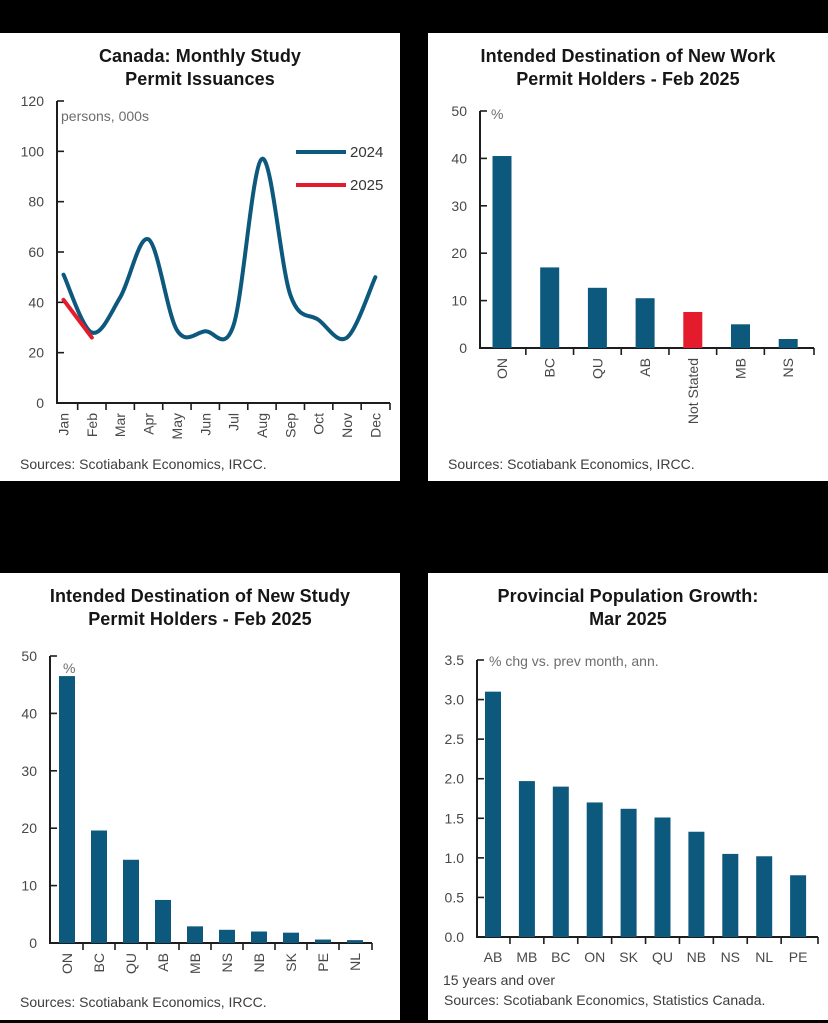  I want to click on y-tick-label: 1.0, so click(455, 858).